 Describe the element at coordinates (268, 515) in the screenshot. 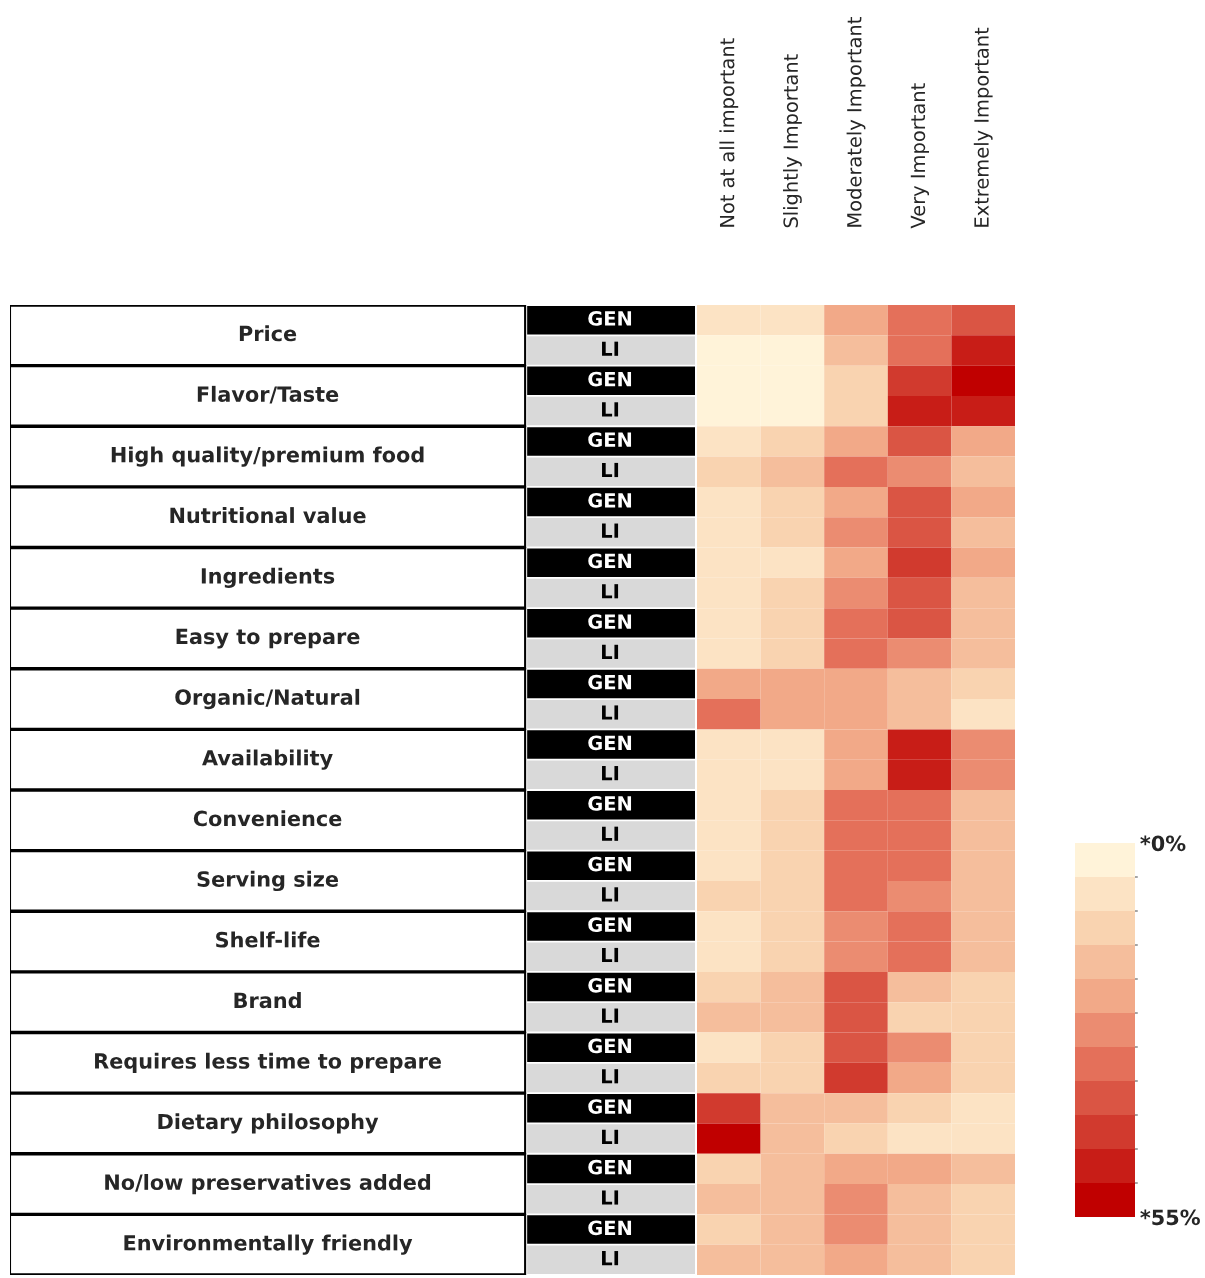

I see `y2-tick-label: Nutritional value` at that location.